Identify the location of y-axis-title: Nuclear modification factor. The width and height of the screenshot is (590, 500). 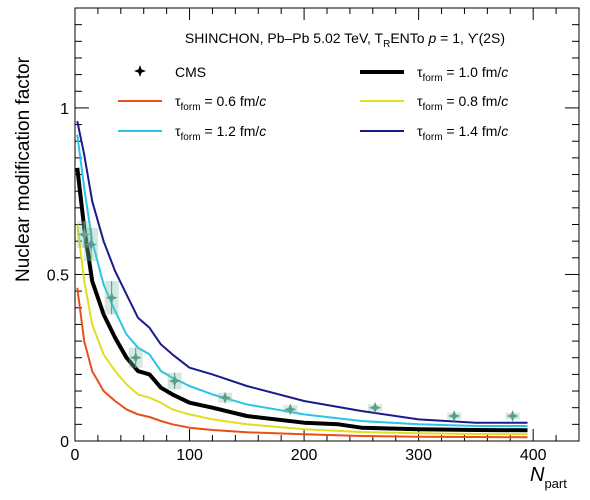
(23, 169).